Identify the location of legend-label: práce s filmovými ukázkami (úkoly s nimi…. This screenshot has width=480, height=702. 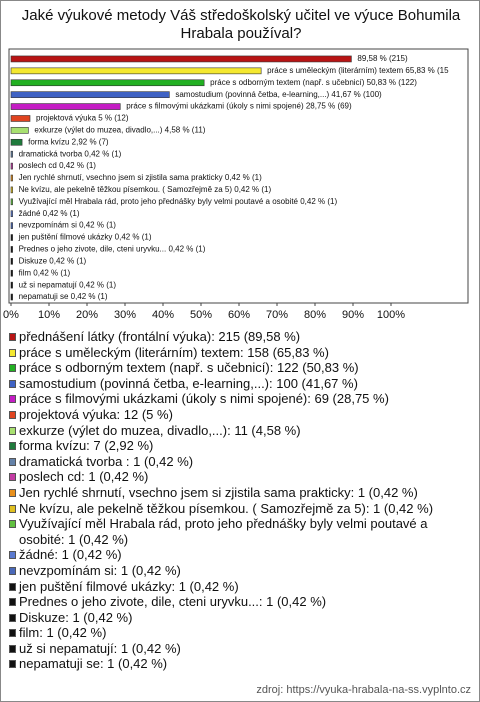
(204, 399).